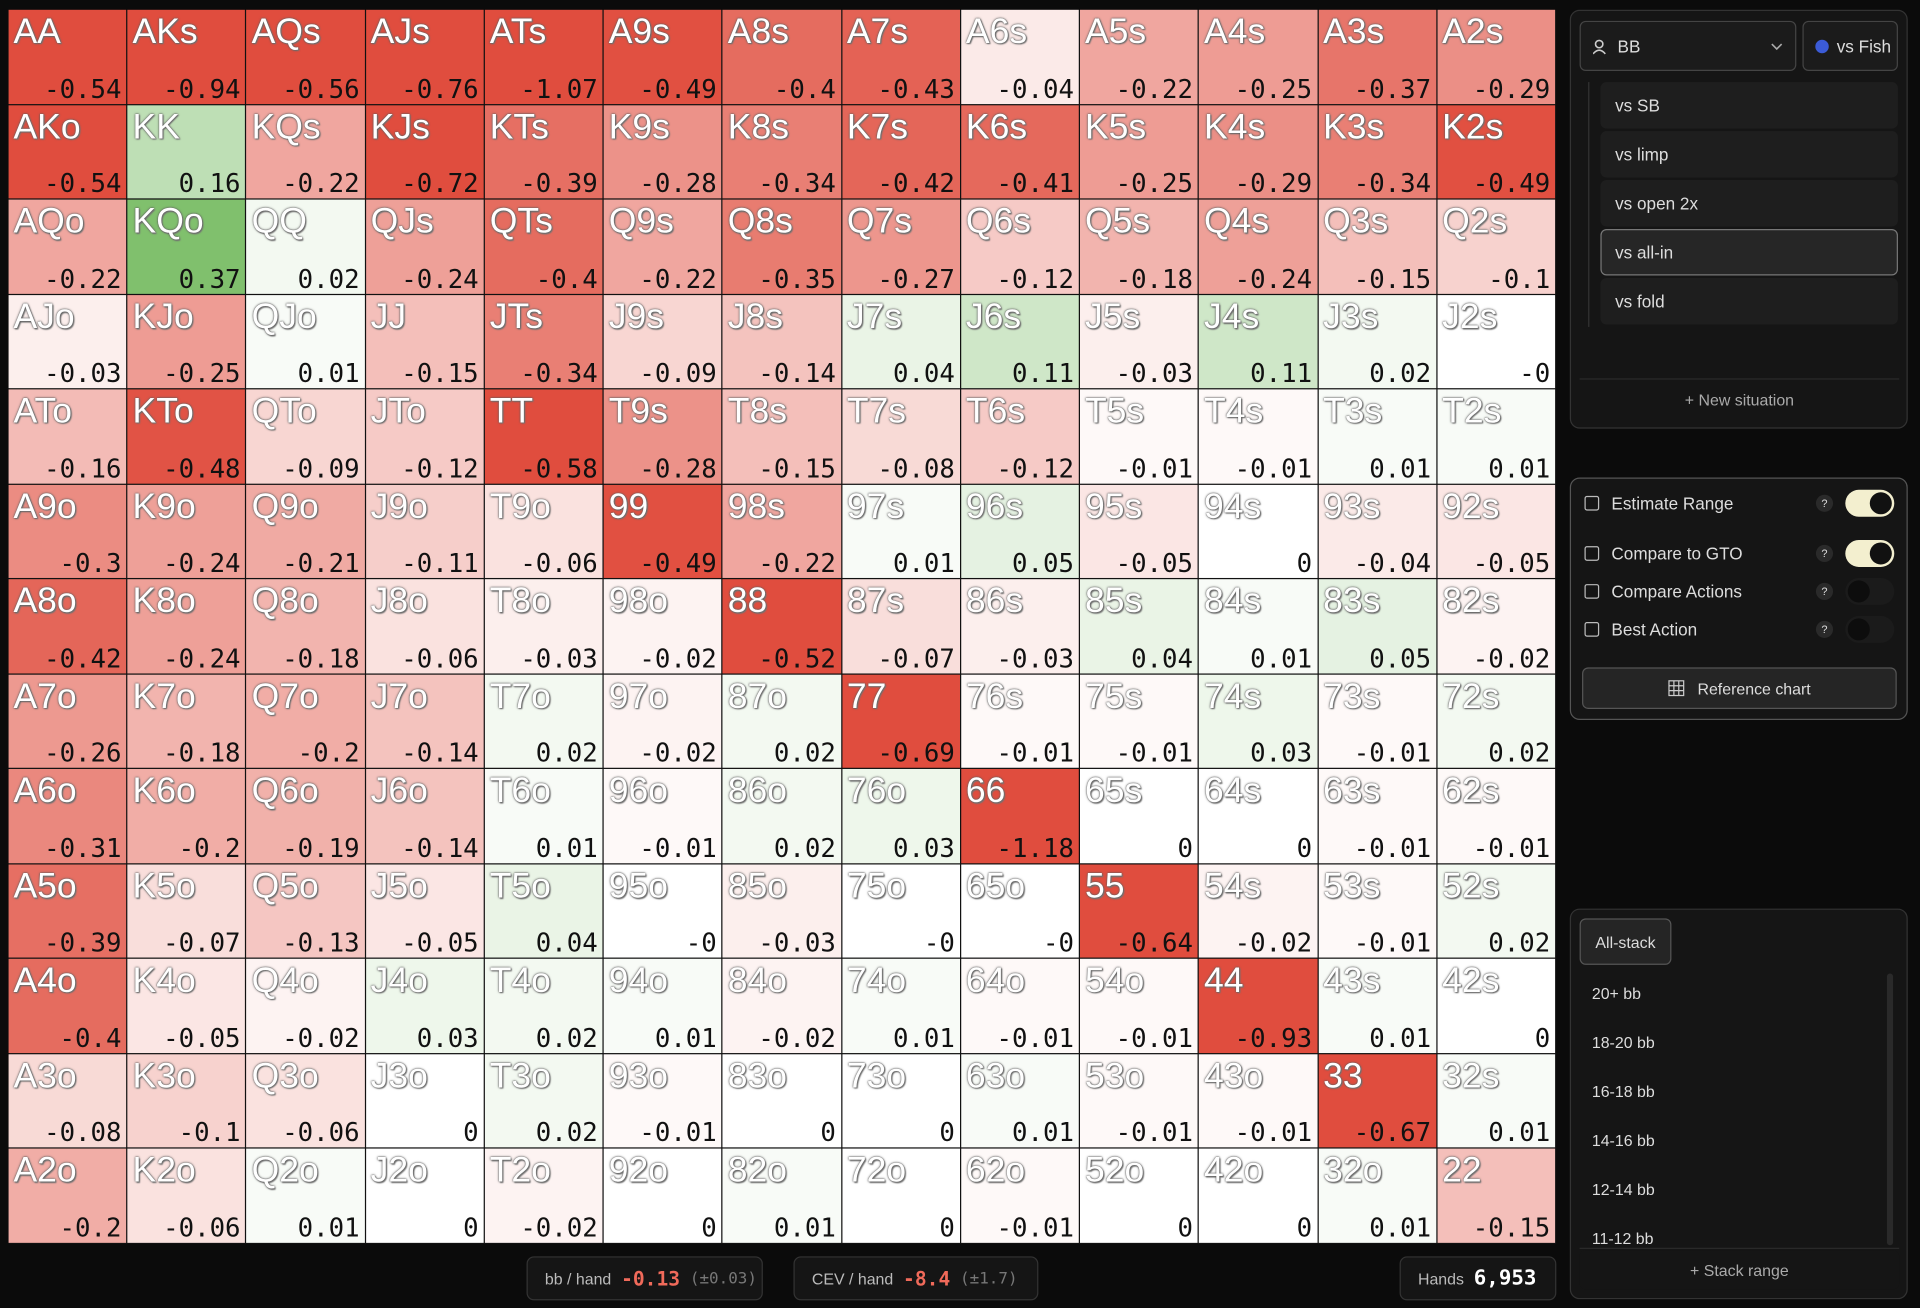 The height and width of the screenshot is (1308, 1920). Describe the element at coordinates (900, 436) in the screenshot. I see `hand-cell: T7s -0.08` at that location.